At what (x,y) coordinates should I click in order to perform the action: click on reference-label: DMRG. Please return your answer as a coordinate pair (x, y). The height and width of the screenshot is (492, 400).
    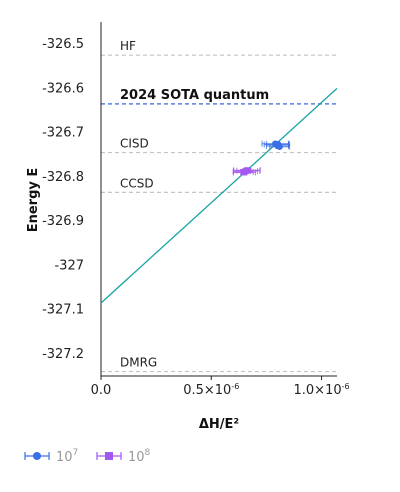
    Looking at the image, I should click on (138, 363).